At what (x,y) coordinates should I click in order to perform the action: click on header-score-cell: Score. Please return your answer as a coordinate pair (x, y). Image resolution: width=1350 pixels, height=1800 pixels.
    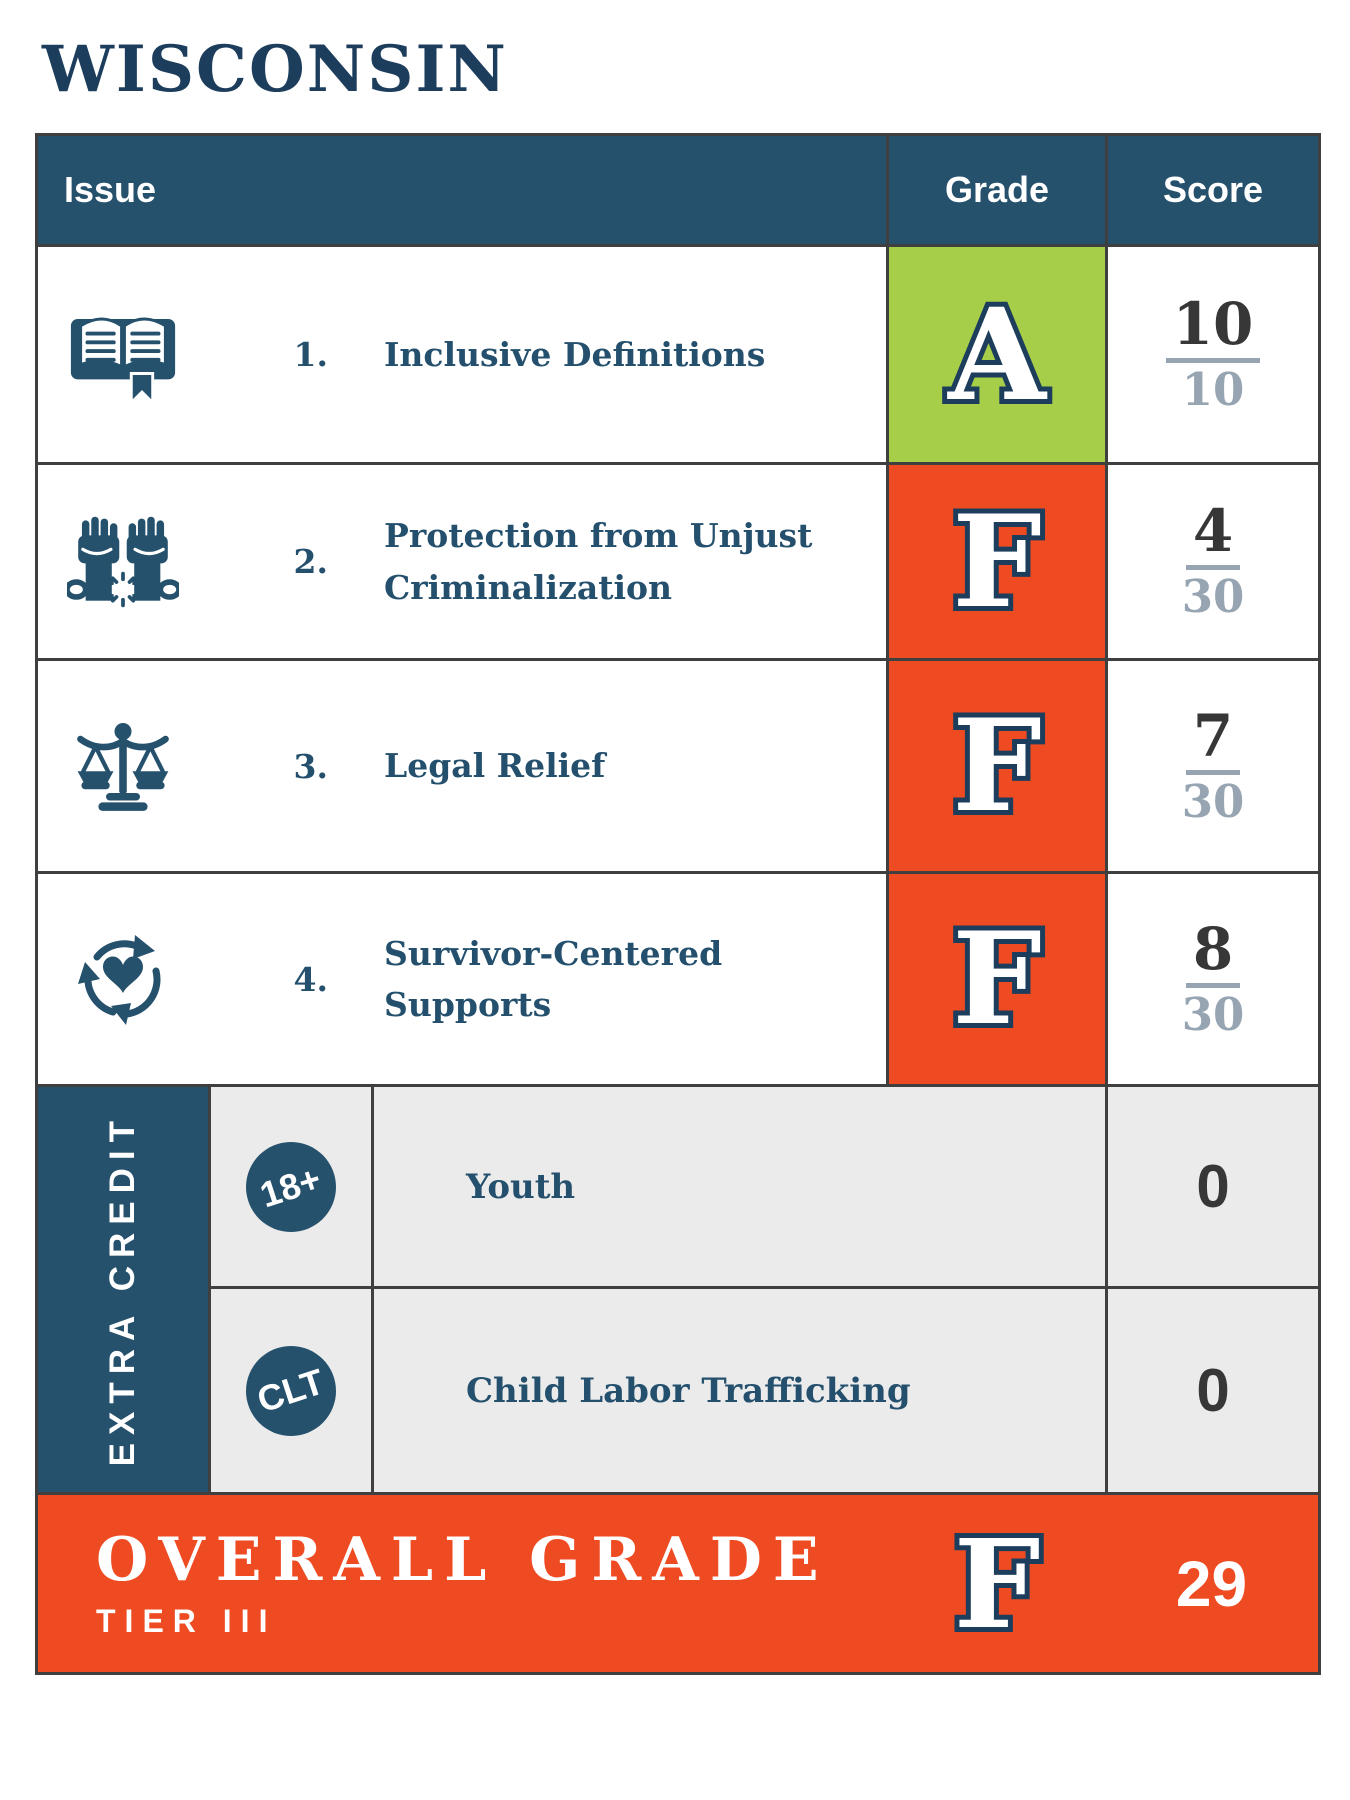
    Looking at the image, I should click on (1213, 190).